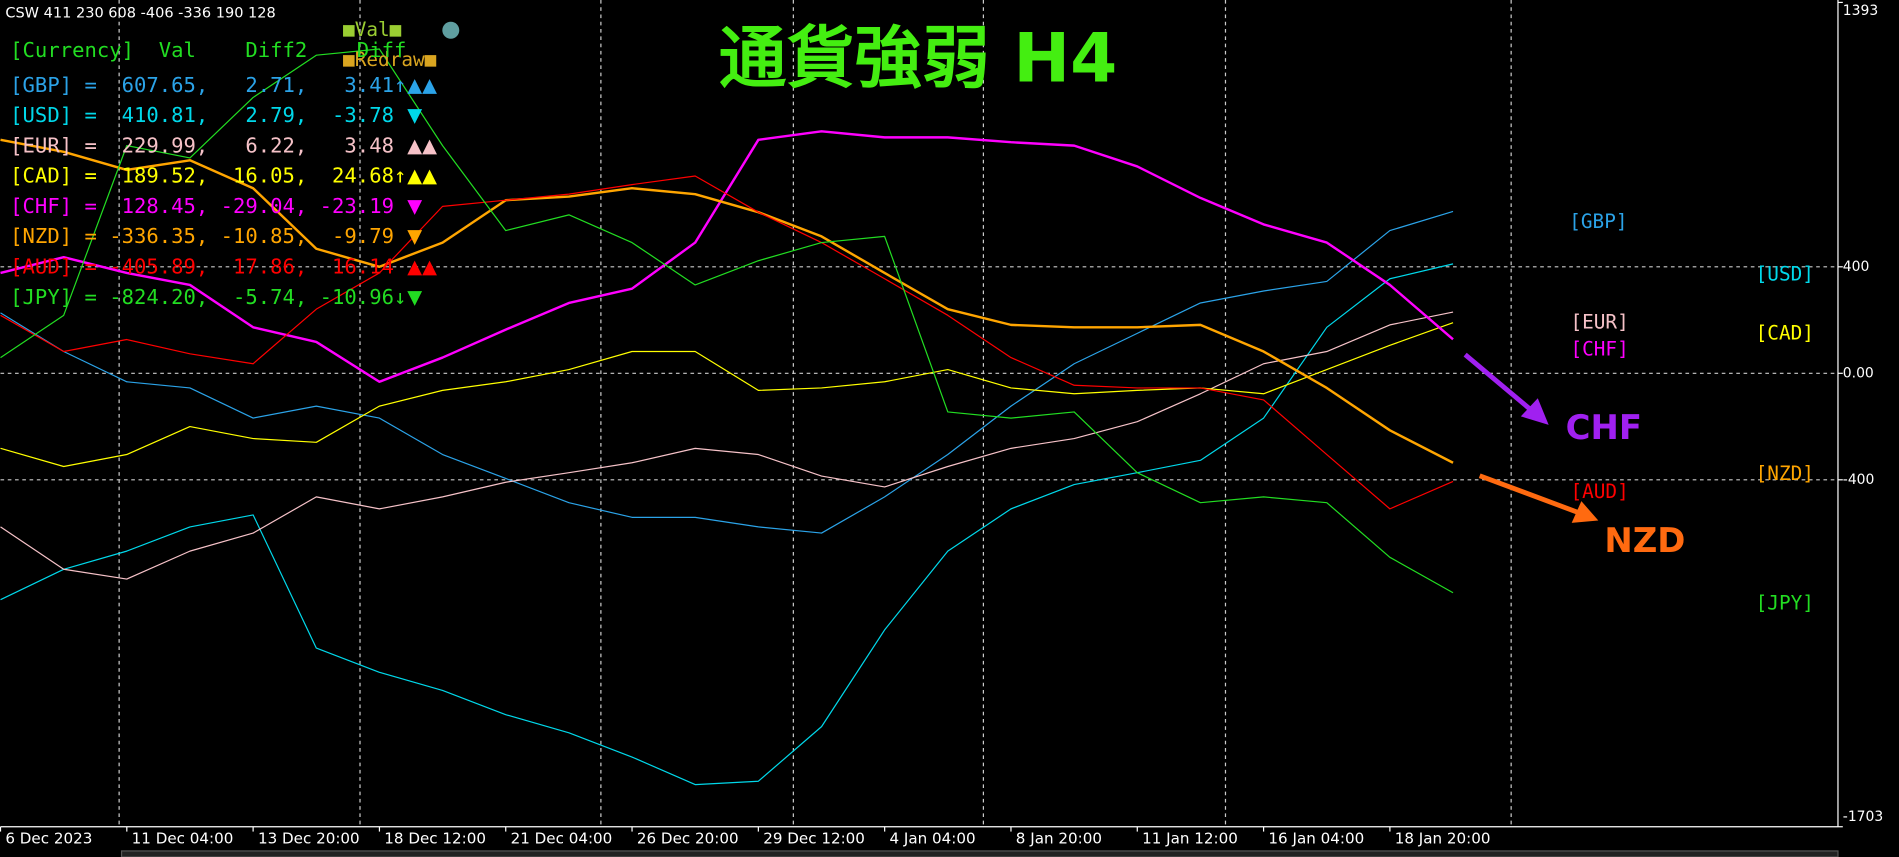  I want to click on redraw-button: ■Redraw■, so click(390, 59).